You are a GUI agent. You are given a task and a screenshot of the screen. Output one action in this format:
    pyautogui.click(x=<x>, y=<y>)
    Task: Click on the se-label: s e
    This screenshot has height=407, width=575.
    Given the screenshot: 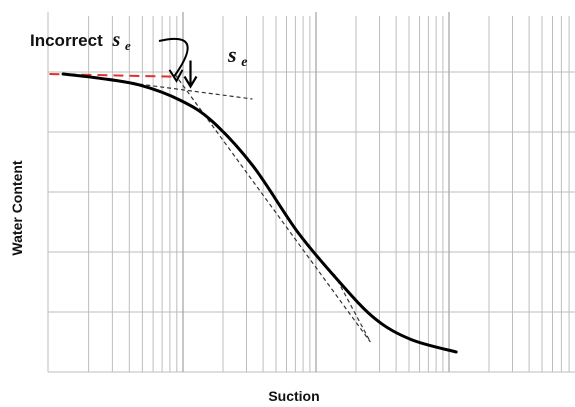 What is the action you would take?
    pyautogui.click(x=237, y=56)
    